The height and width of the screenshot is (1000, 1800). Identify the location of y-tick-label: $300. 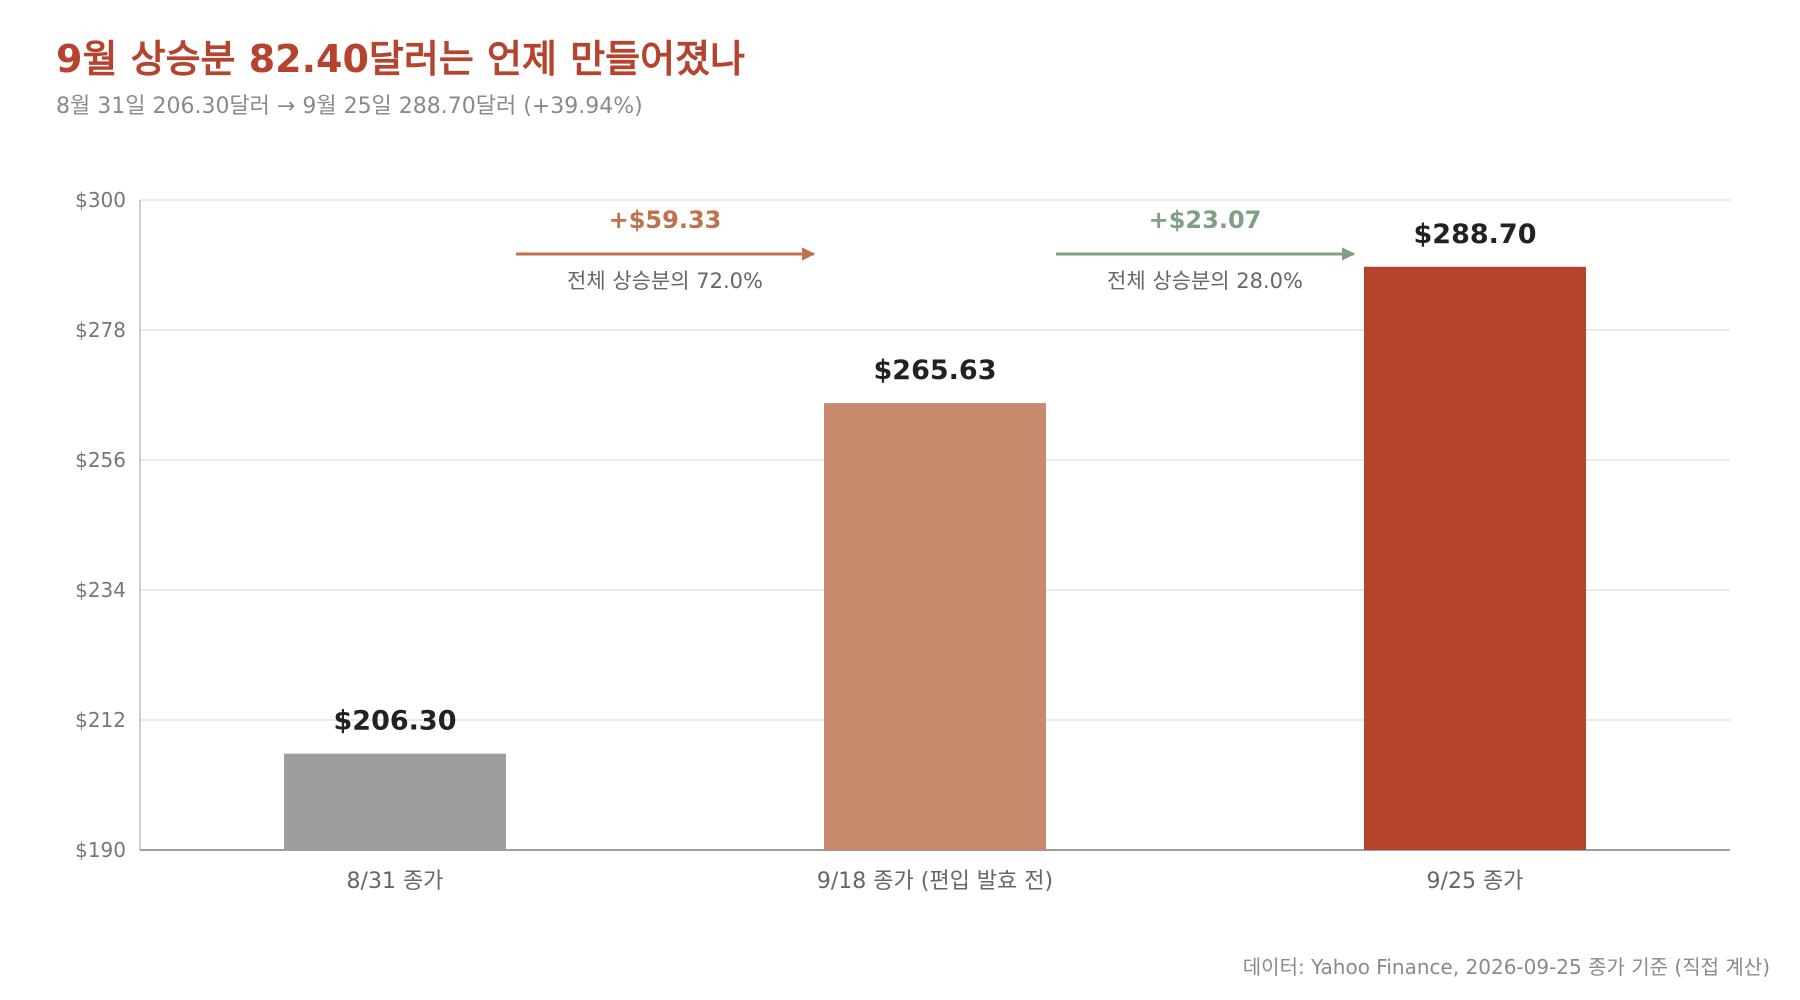
(100, 200).